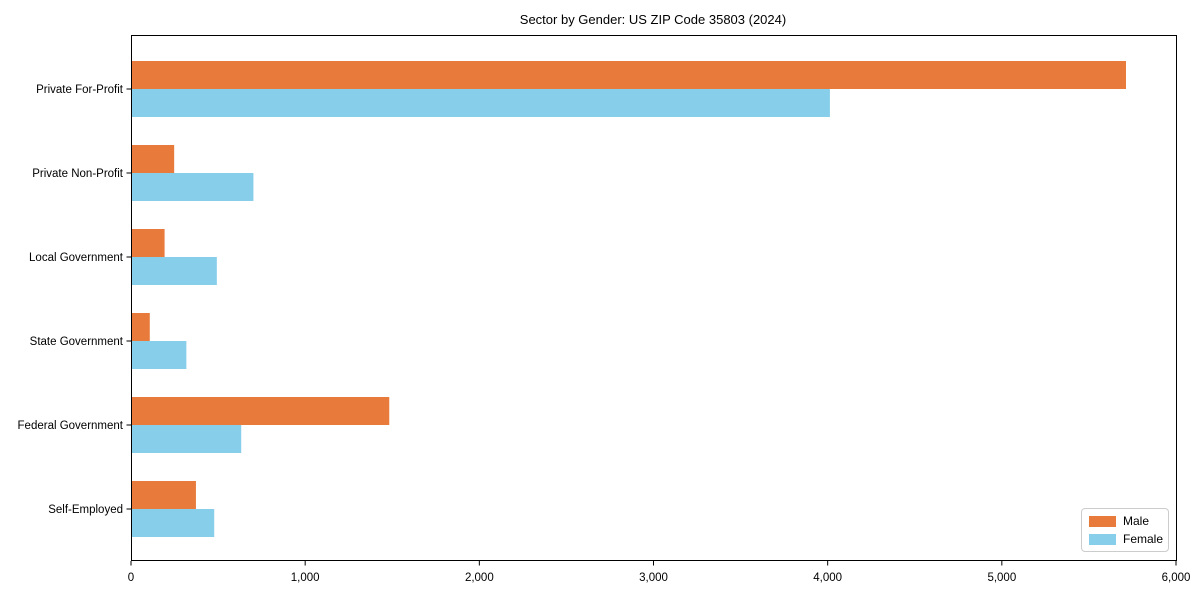  What do you see at coordinates (653, 578) in the screenshot?
I see `x-tick-label: 3,000` at bounding box center [653, 578].